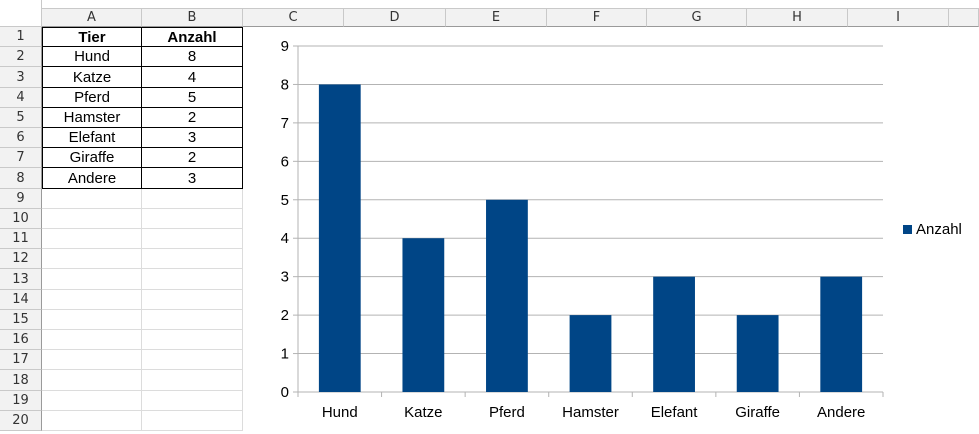 The height and width of the screenshot is (434, 979). Describe the element at coordinates (675, 412) in the screenshot. I see `x-tick-label: Elefant` at that location.